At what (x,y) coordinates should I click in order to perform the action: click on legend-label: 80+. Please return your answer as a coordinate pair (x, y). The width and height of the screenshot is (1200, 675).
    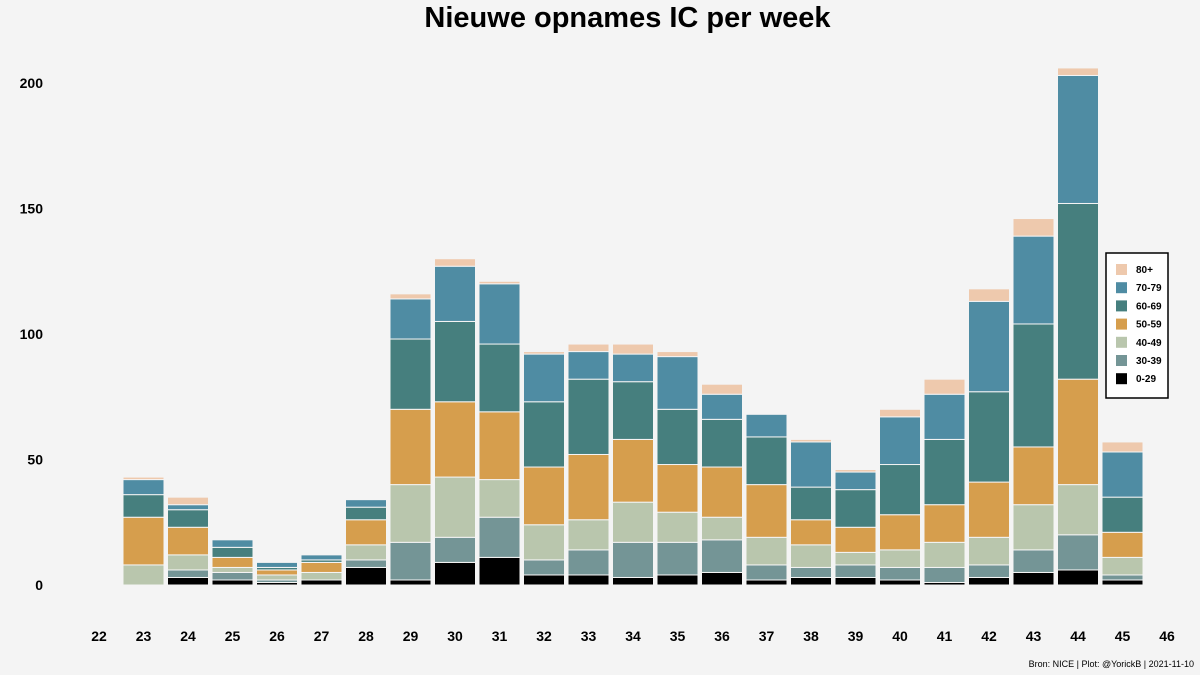
    Looking at the image, I should click on (1144, 270).